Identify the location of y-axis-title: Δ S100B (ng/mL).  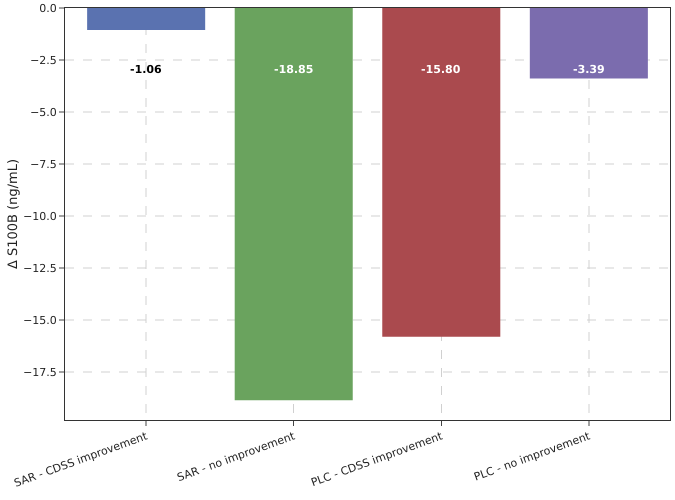
(14, 214).